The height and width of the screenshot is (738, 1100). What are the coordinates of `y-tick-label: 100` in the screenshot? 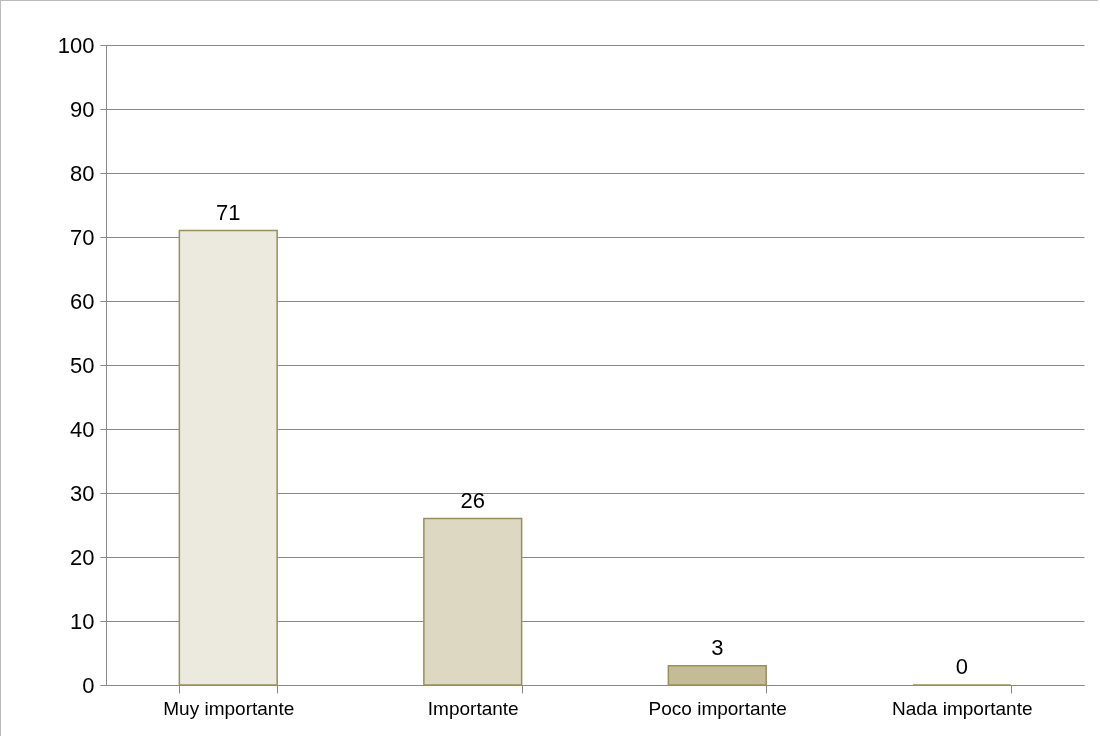 It's located at (76, 45).